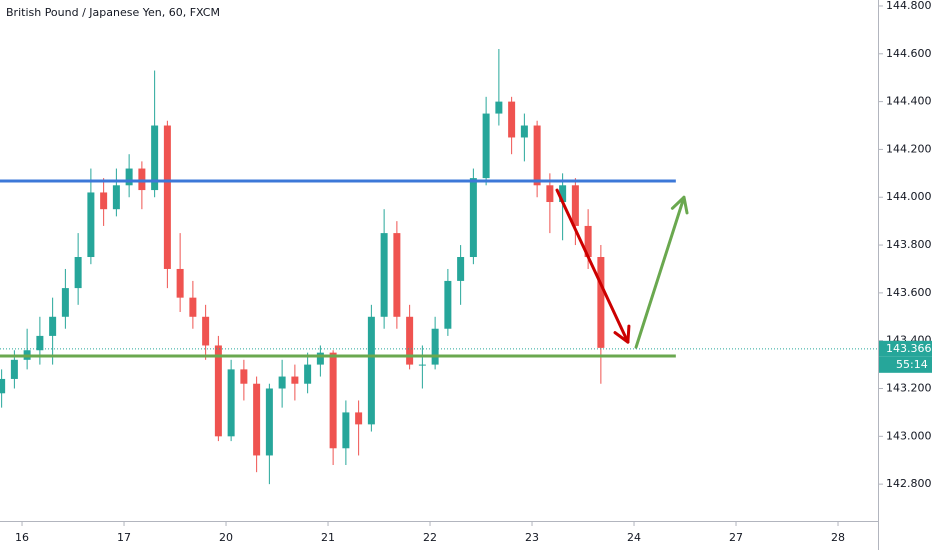 The width and height of the screenshot is (932, 550). Describe the element at coordinates (909, 148) in the screenshot. I see `y-tick-label: 144.200` at that location.